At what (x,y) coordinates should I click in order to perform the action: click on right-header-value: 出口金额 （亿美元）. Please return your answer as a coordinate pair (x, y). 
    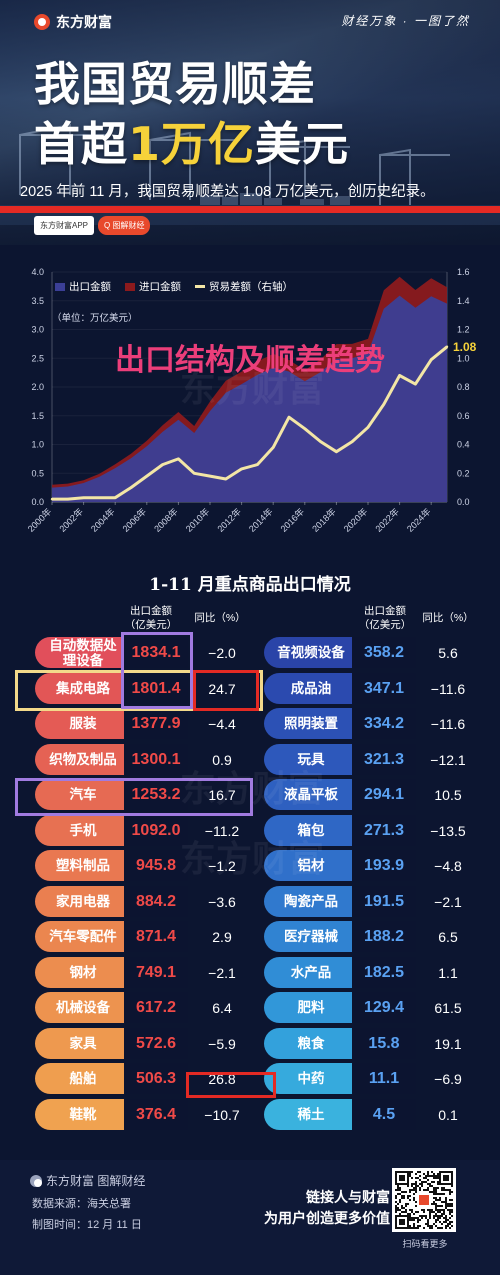
    Looking at the image, I should click on (385, 618).